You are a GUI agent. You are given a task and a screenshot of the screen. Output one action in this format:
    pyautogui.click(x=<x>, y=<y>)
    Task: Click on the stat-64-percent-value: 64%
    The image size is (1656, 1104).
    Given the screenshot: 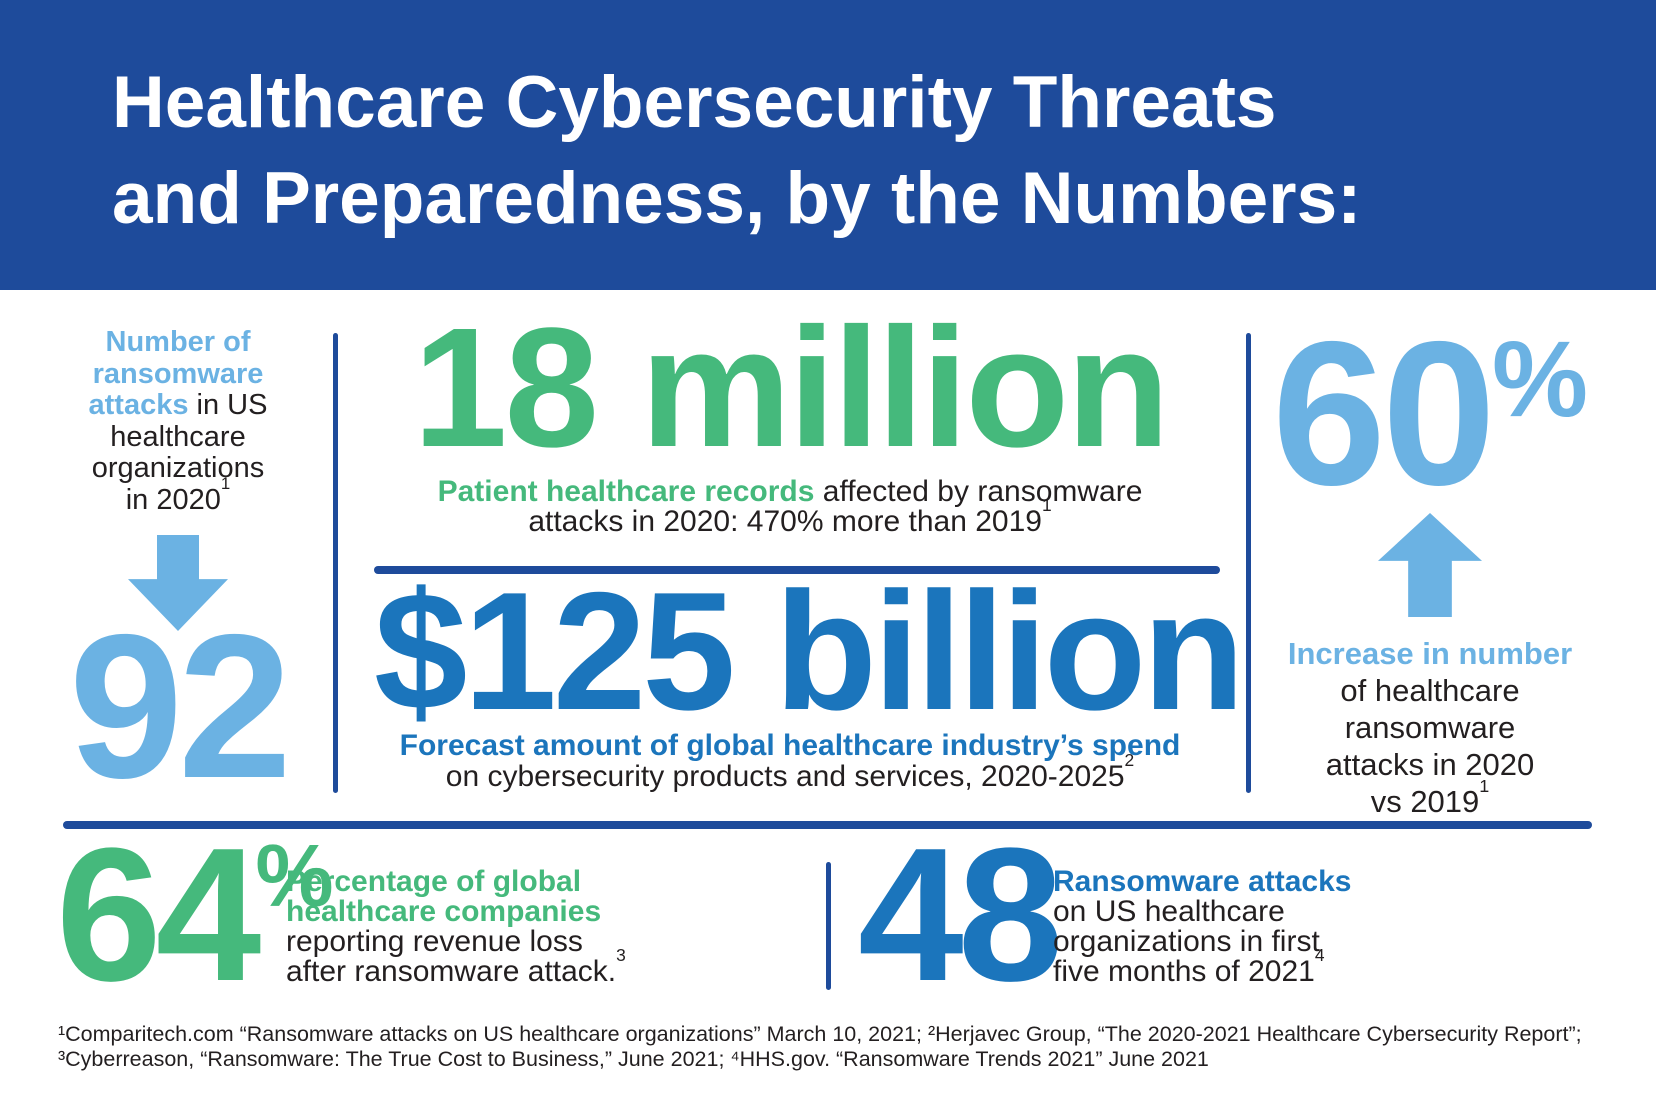 What is the action you would take?
    pyautogui.click(x=195, y=932)
    